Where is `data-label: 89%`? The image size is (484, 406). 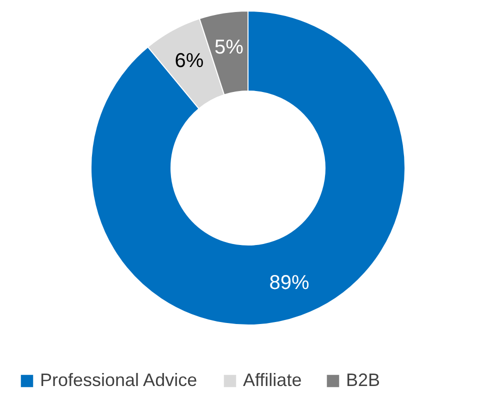 data-label: 89% is located at coordinates (289, 283).